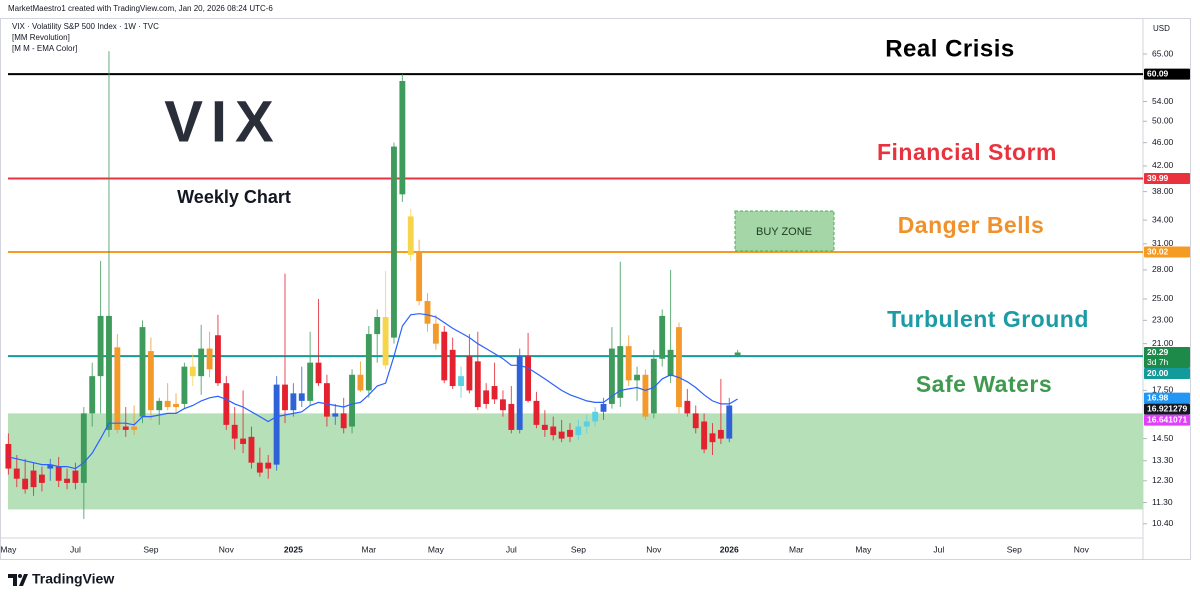 The image size is (1200, 600). What do you see at coordinates (1163, 298) in the screenshot?
I see `y-tick-label: 25.00` at bounding box center [1163, 298].